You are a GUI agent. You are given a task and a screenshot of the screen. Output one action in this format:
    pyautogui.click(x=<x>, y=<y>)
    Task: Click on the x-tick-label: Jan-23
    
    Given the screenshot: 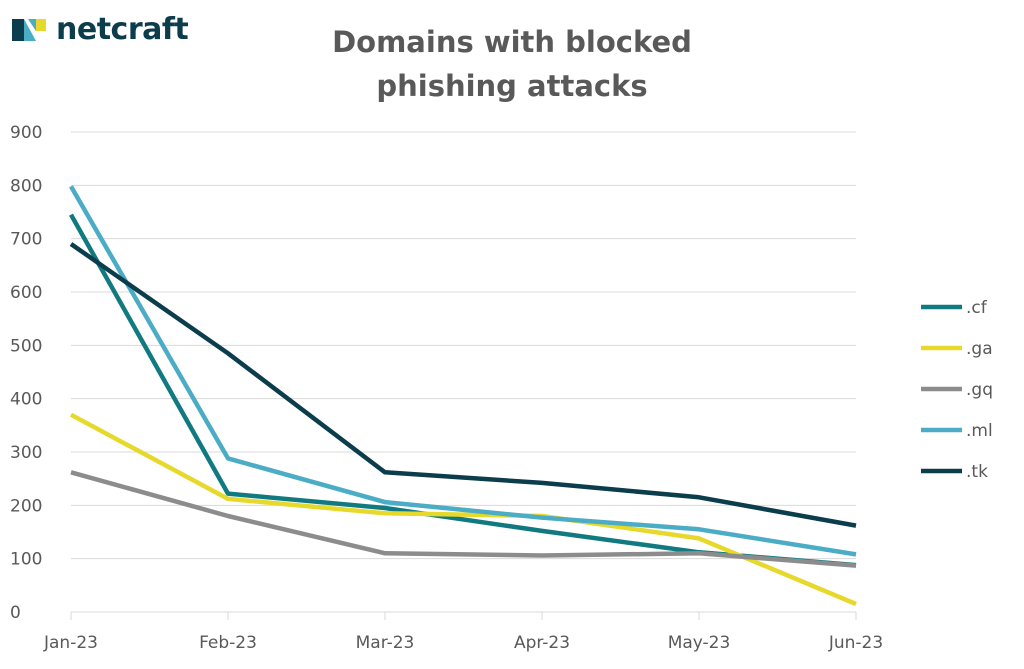 What is the action you would take?
    pyautogui.click(x=70, y=643)
    